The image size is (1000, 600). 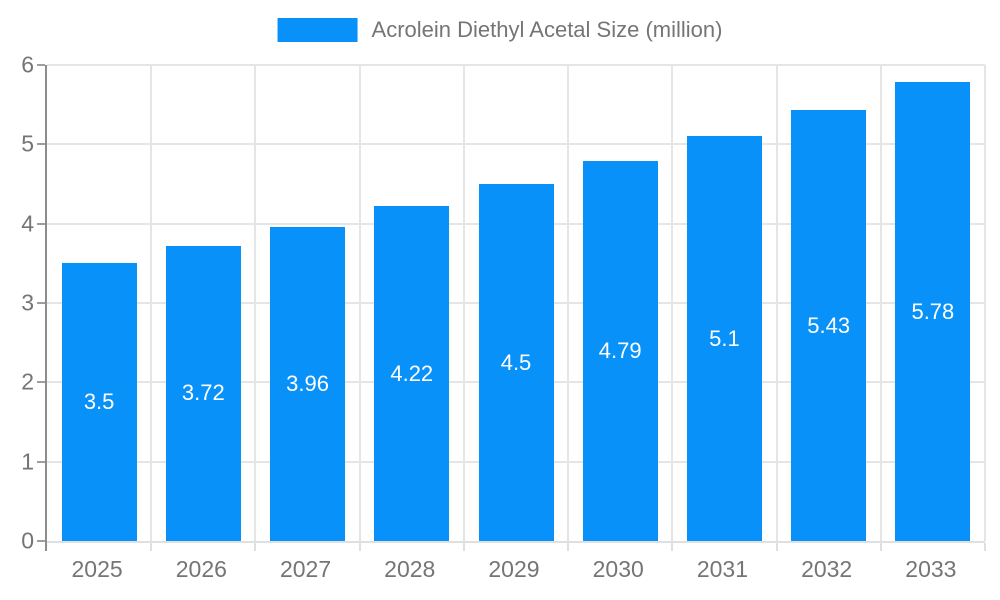 I want to click on bar-2027: 3.96, so click(x=308, y=383).